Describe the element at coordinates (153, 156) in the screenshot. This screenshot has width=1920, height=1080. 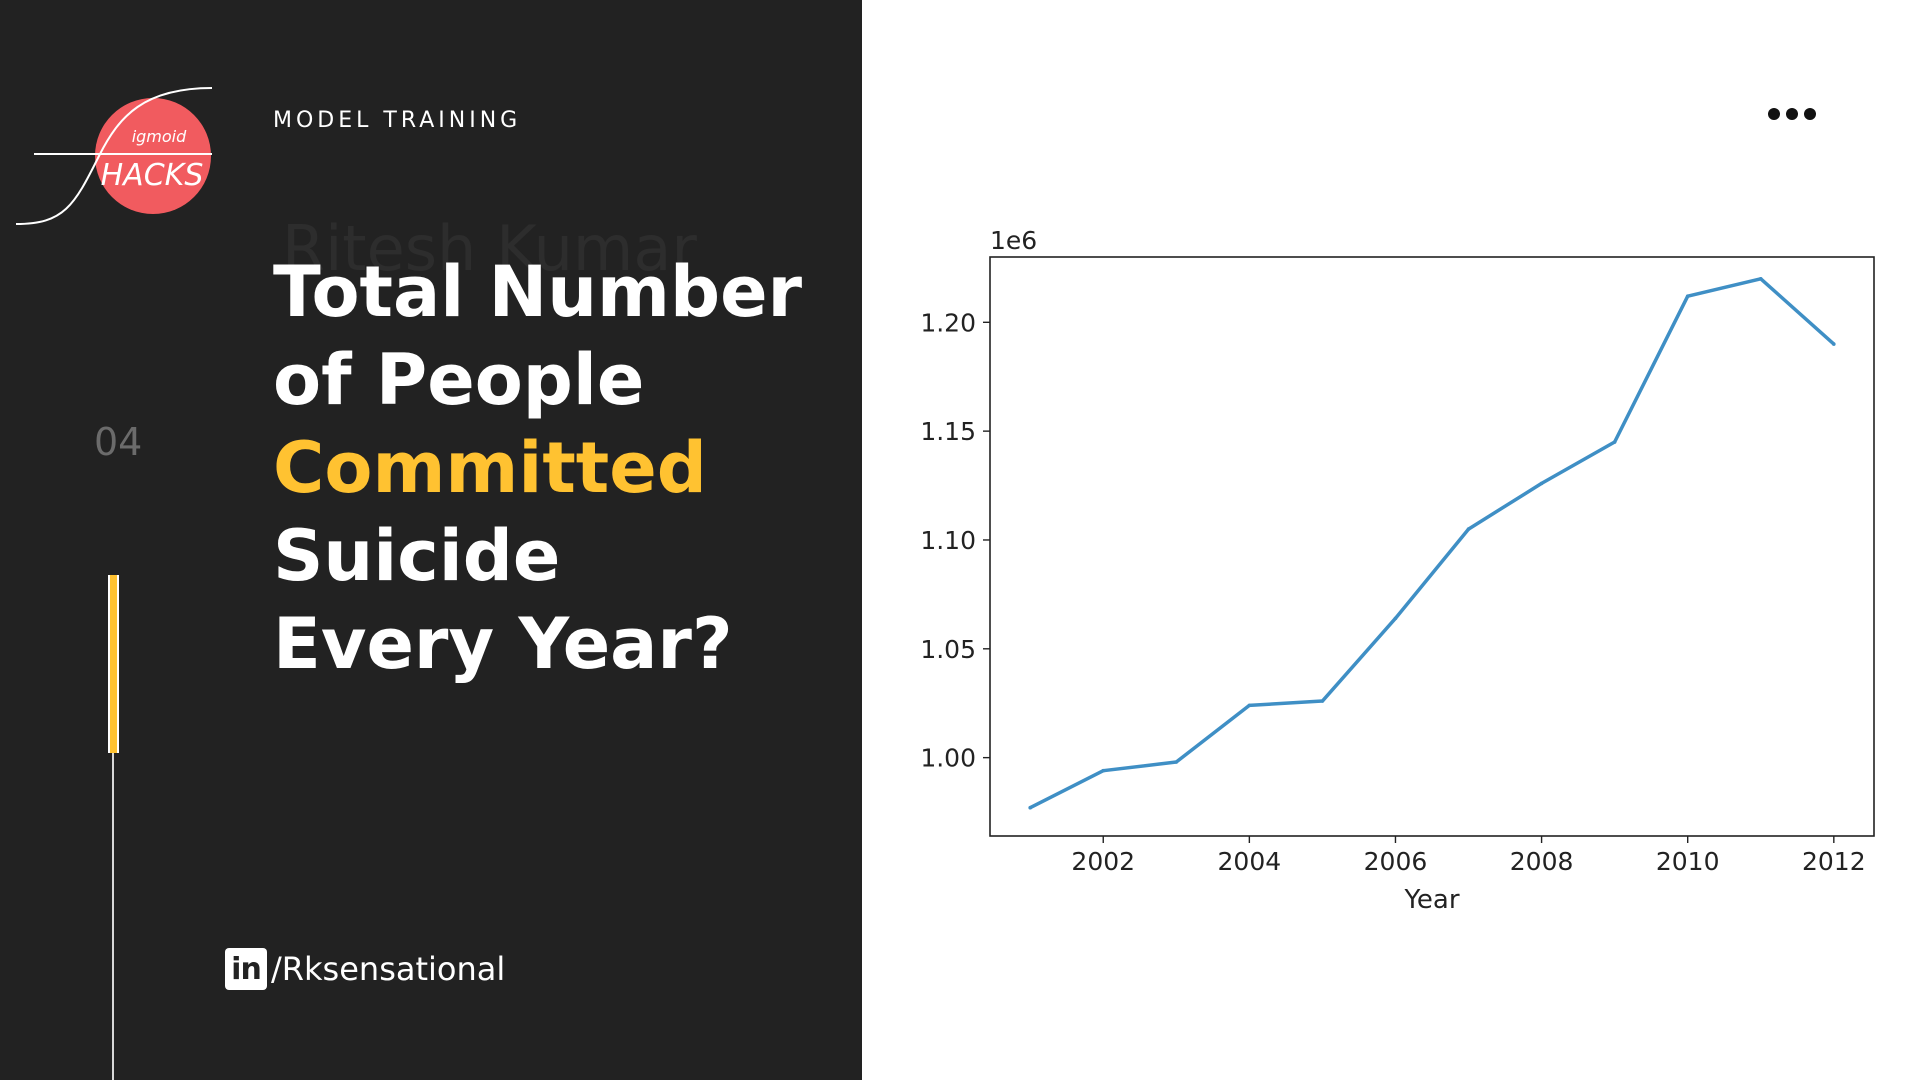
I see `logo-circle` at that location.